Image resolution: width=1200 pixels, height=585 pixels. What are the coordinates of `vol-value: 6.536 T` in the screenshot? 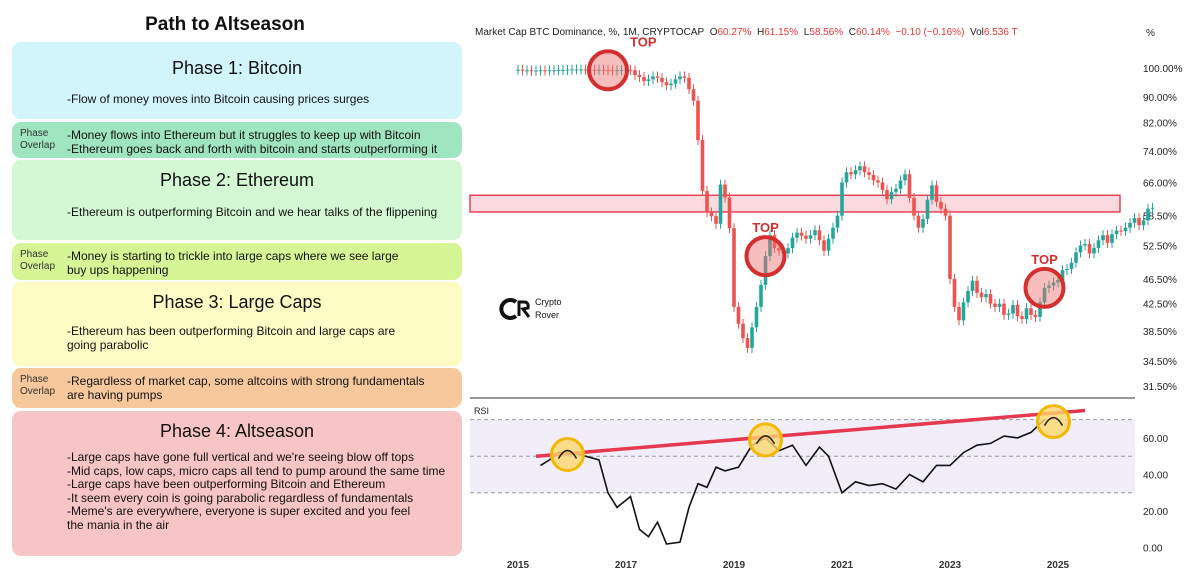 It's located at (1000, 32).